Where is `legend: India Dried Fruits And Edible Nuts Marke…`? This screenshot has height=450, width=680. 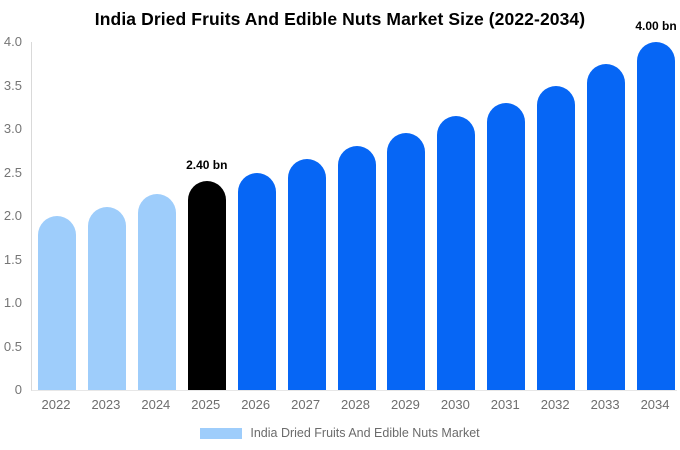
legend: India Dried Fruits And Edible Nuts Marke… is located at coordinates (340, 433).